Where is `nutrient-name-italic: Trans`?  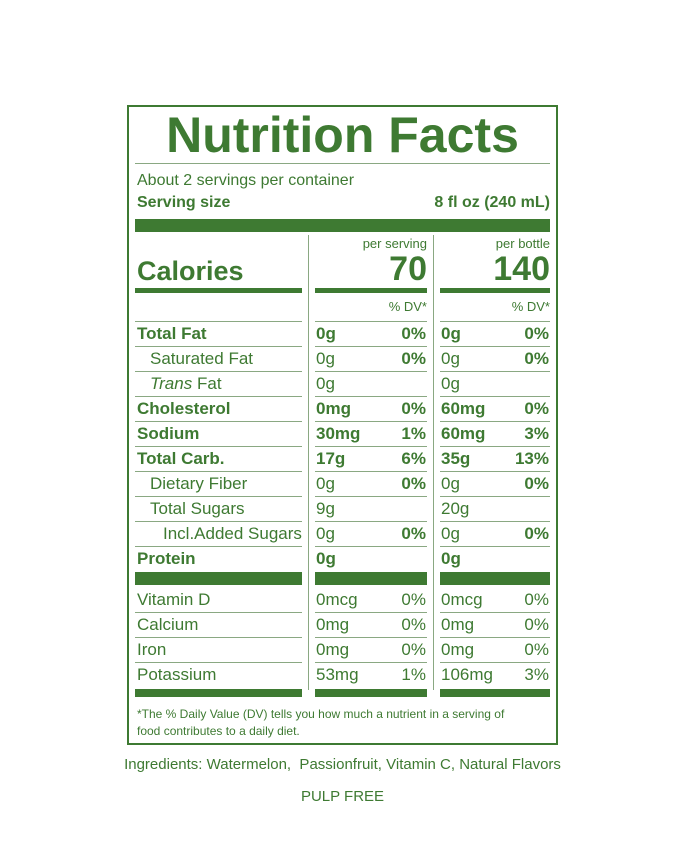
nutrient-name-italic: Trans is located at coordinates (171, 383).